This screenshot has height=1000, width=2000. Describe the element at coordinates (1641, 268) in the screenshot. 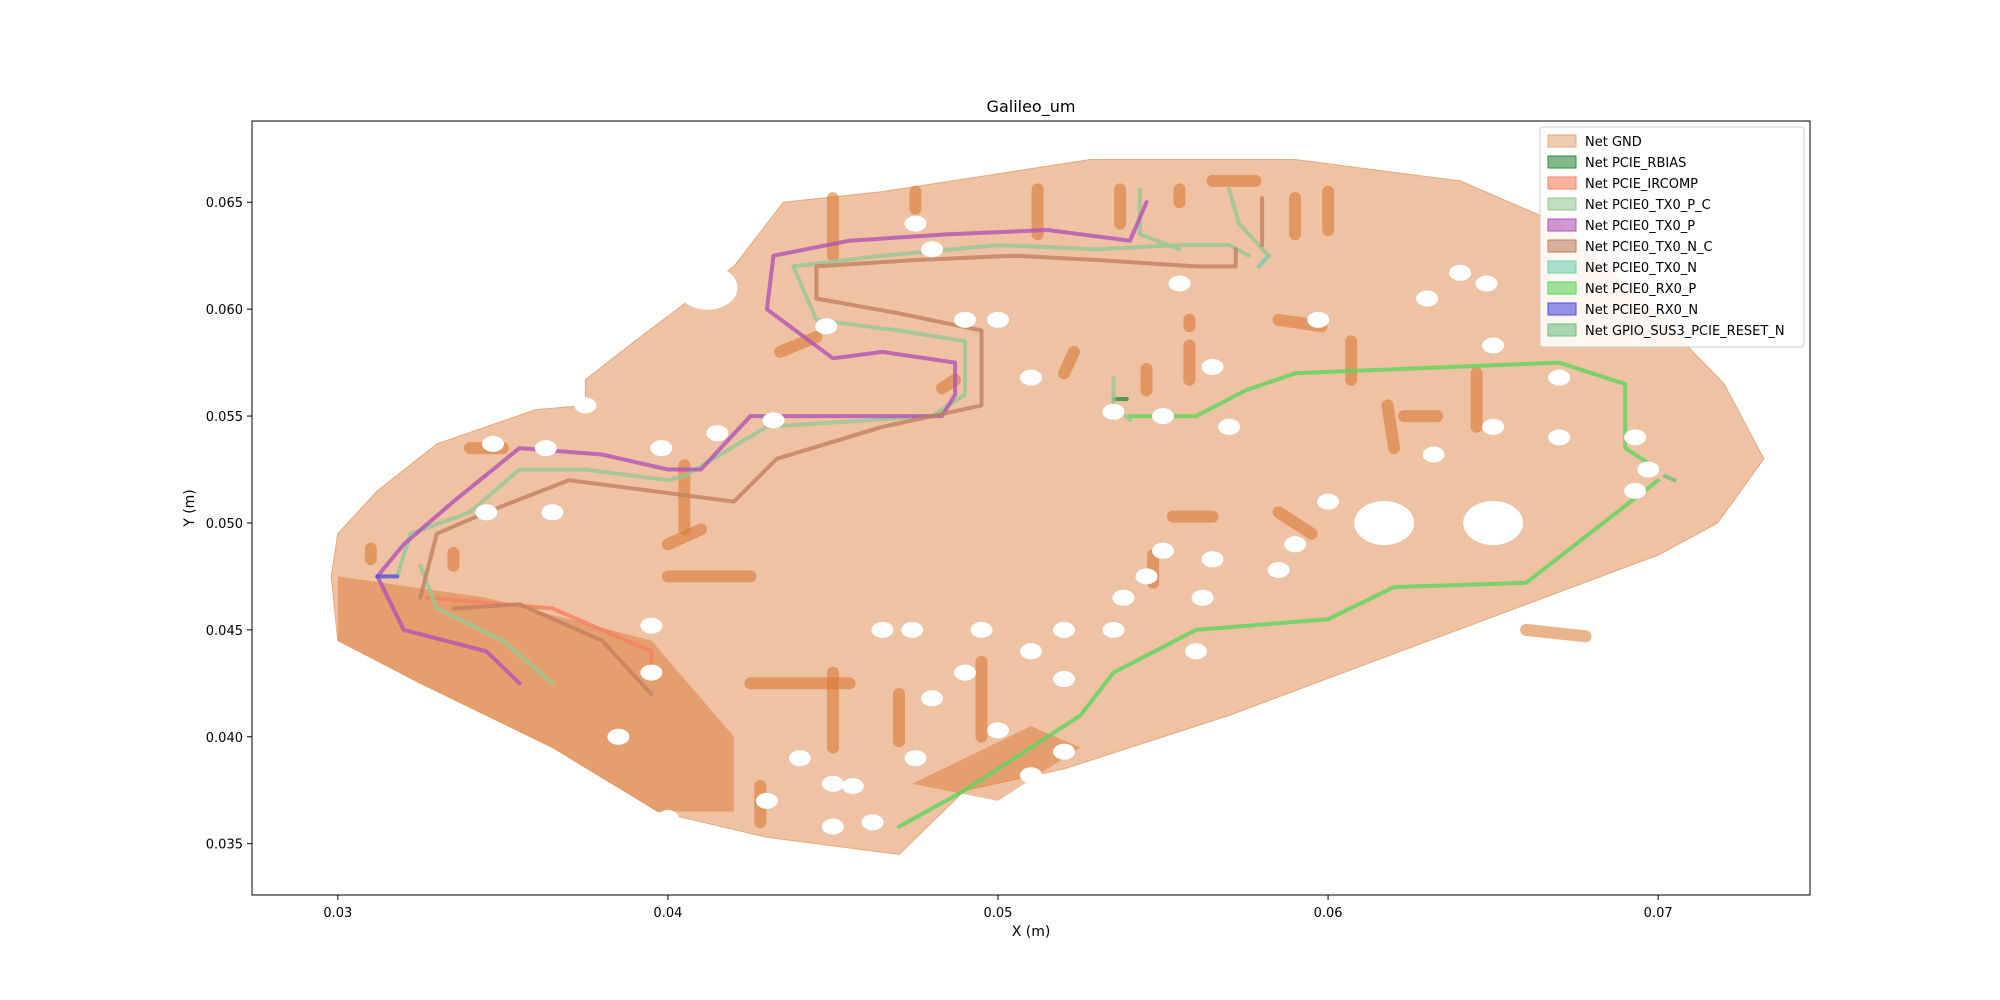

I see `legend-label-6: Net PCIE0_TX0_N` at that location.